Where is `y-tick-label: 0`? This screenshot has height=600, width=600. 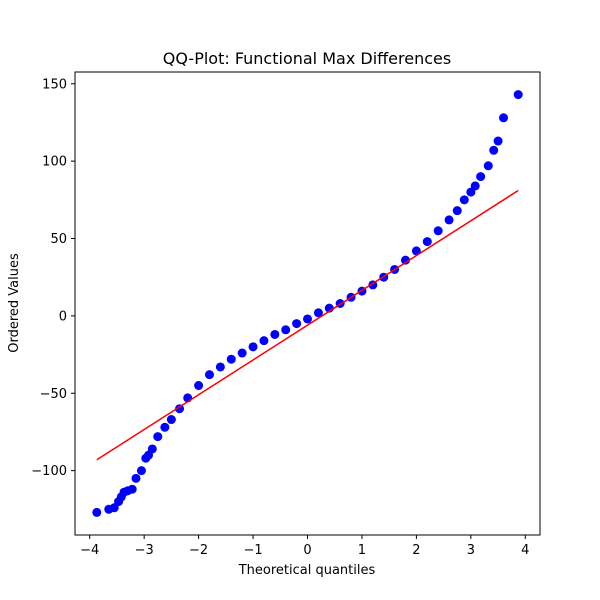 y-tick-label: 0 is located at coordinates (63, 316).